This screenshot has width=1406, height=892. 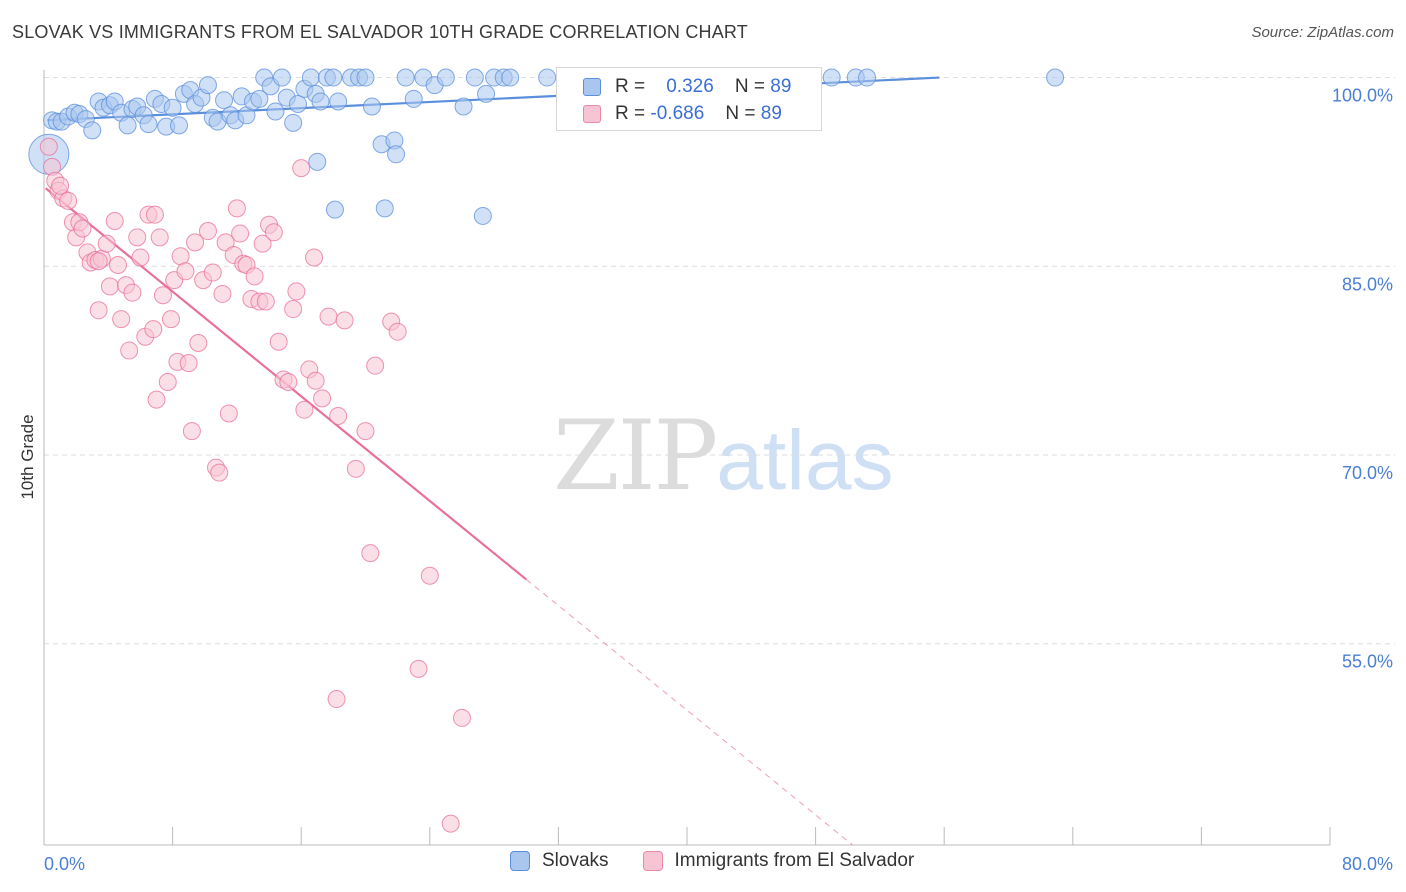 What do you see at coordinates (1322, 32) in the screenshot?
I see `source-label: Source: ZipAtlas.com` at bounding box center [1322, 32].